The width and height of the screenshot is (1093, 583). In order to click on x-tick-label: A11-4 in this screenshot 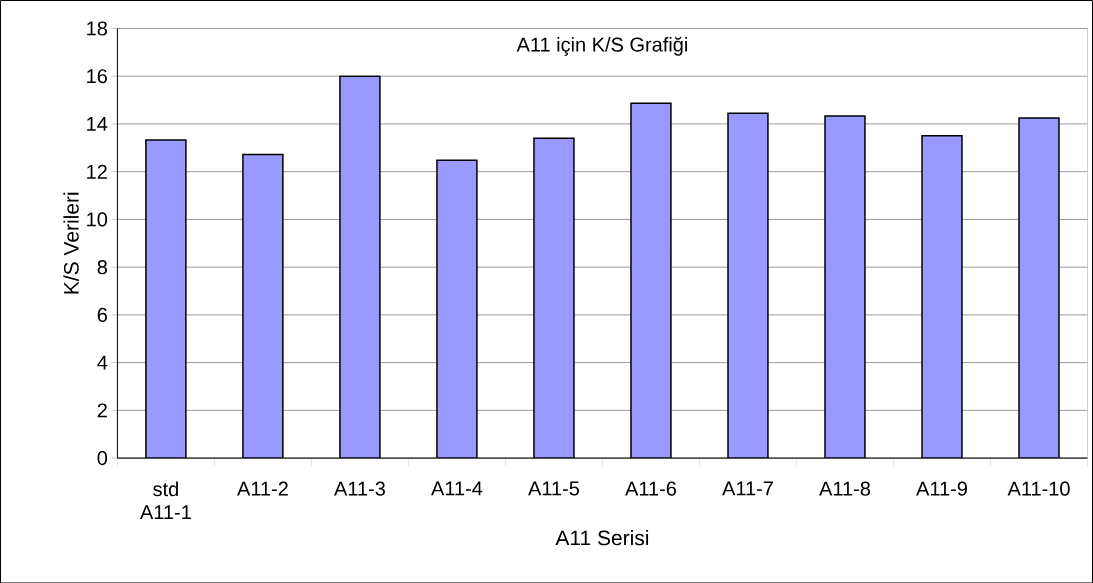, I will do `click(457, 488)`.